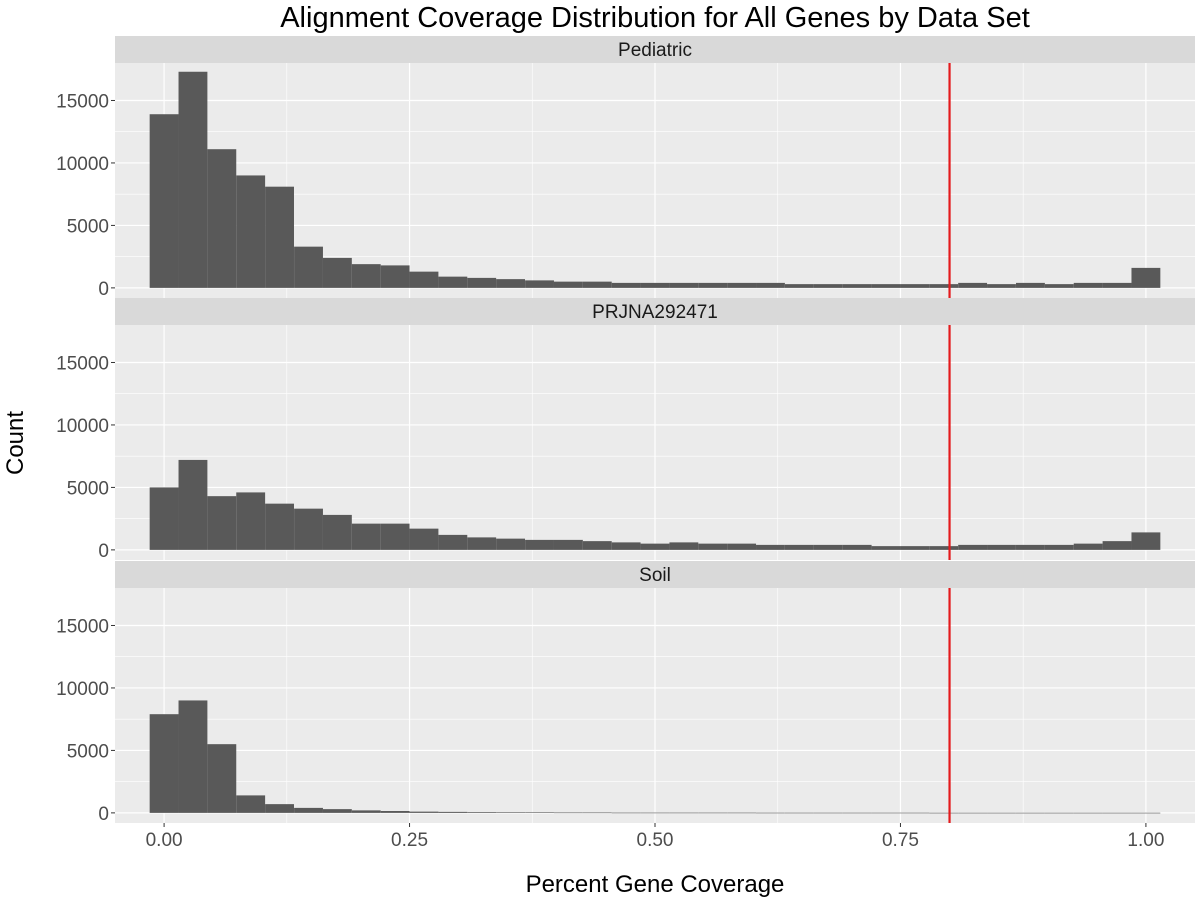  I want to click on x-tick-label: 1.00, so click(1145, 840).